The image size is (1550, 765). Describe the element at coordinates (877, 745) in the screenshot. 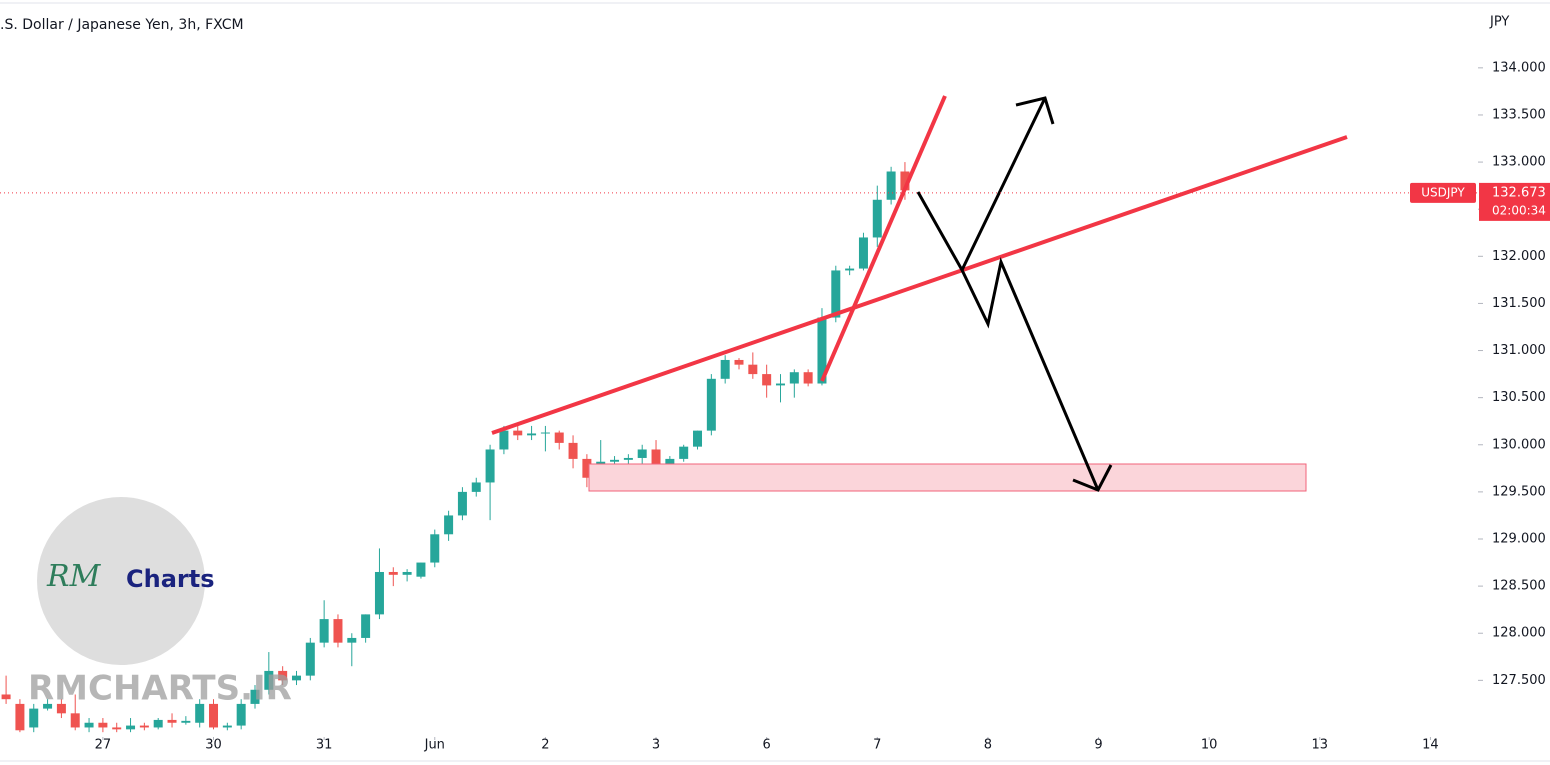

I see `x-tick-label: 7` at that location.